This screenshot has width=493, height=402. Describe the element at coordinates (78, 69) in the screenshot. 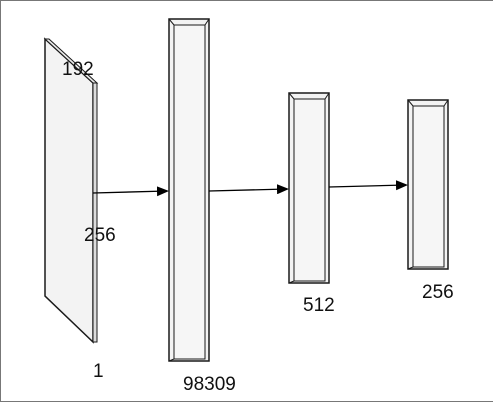

I see `input-height-label: 192` at that location.